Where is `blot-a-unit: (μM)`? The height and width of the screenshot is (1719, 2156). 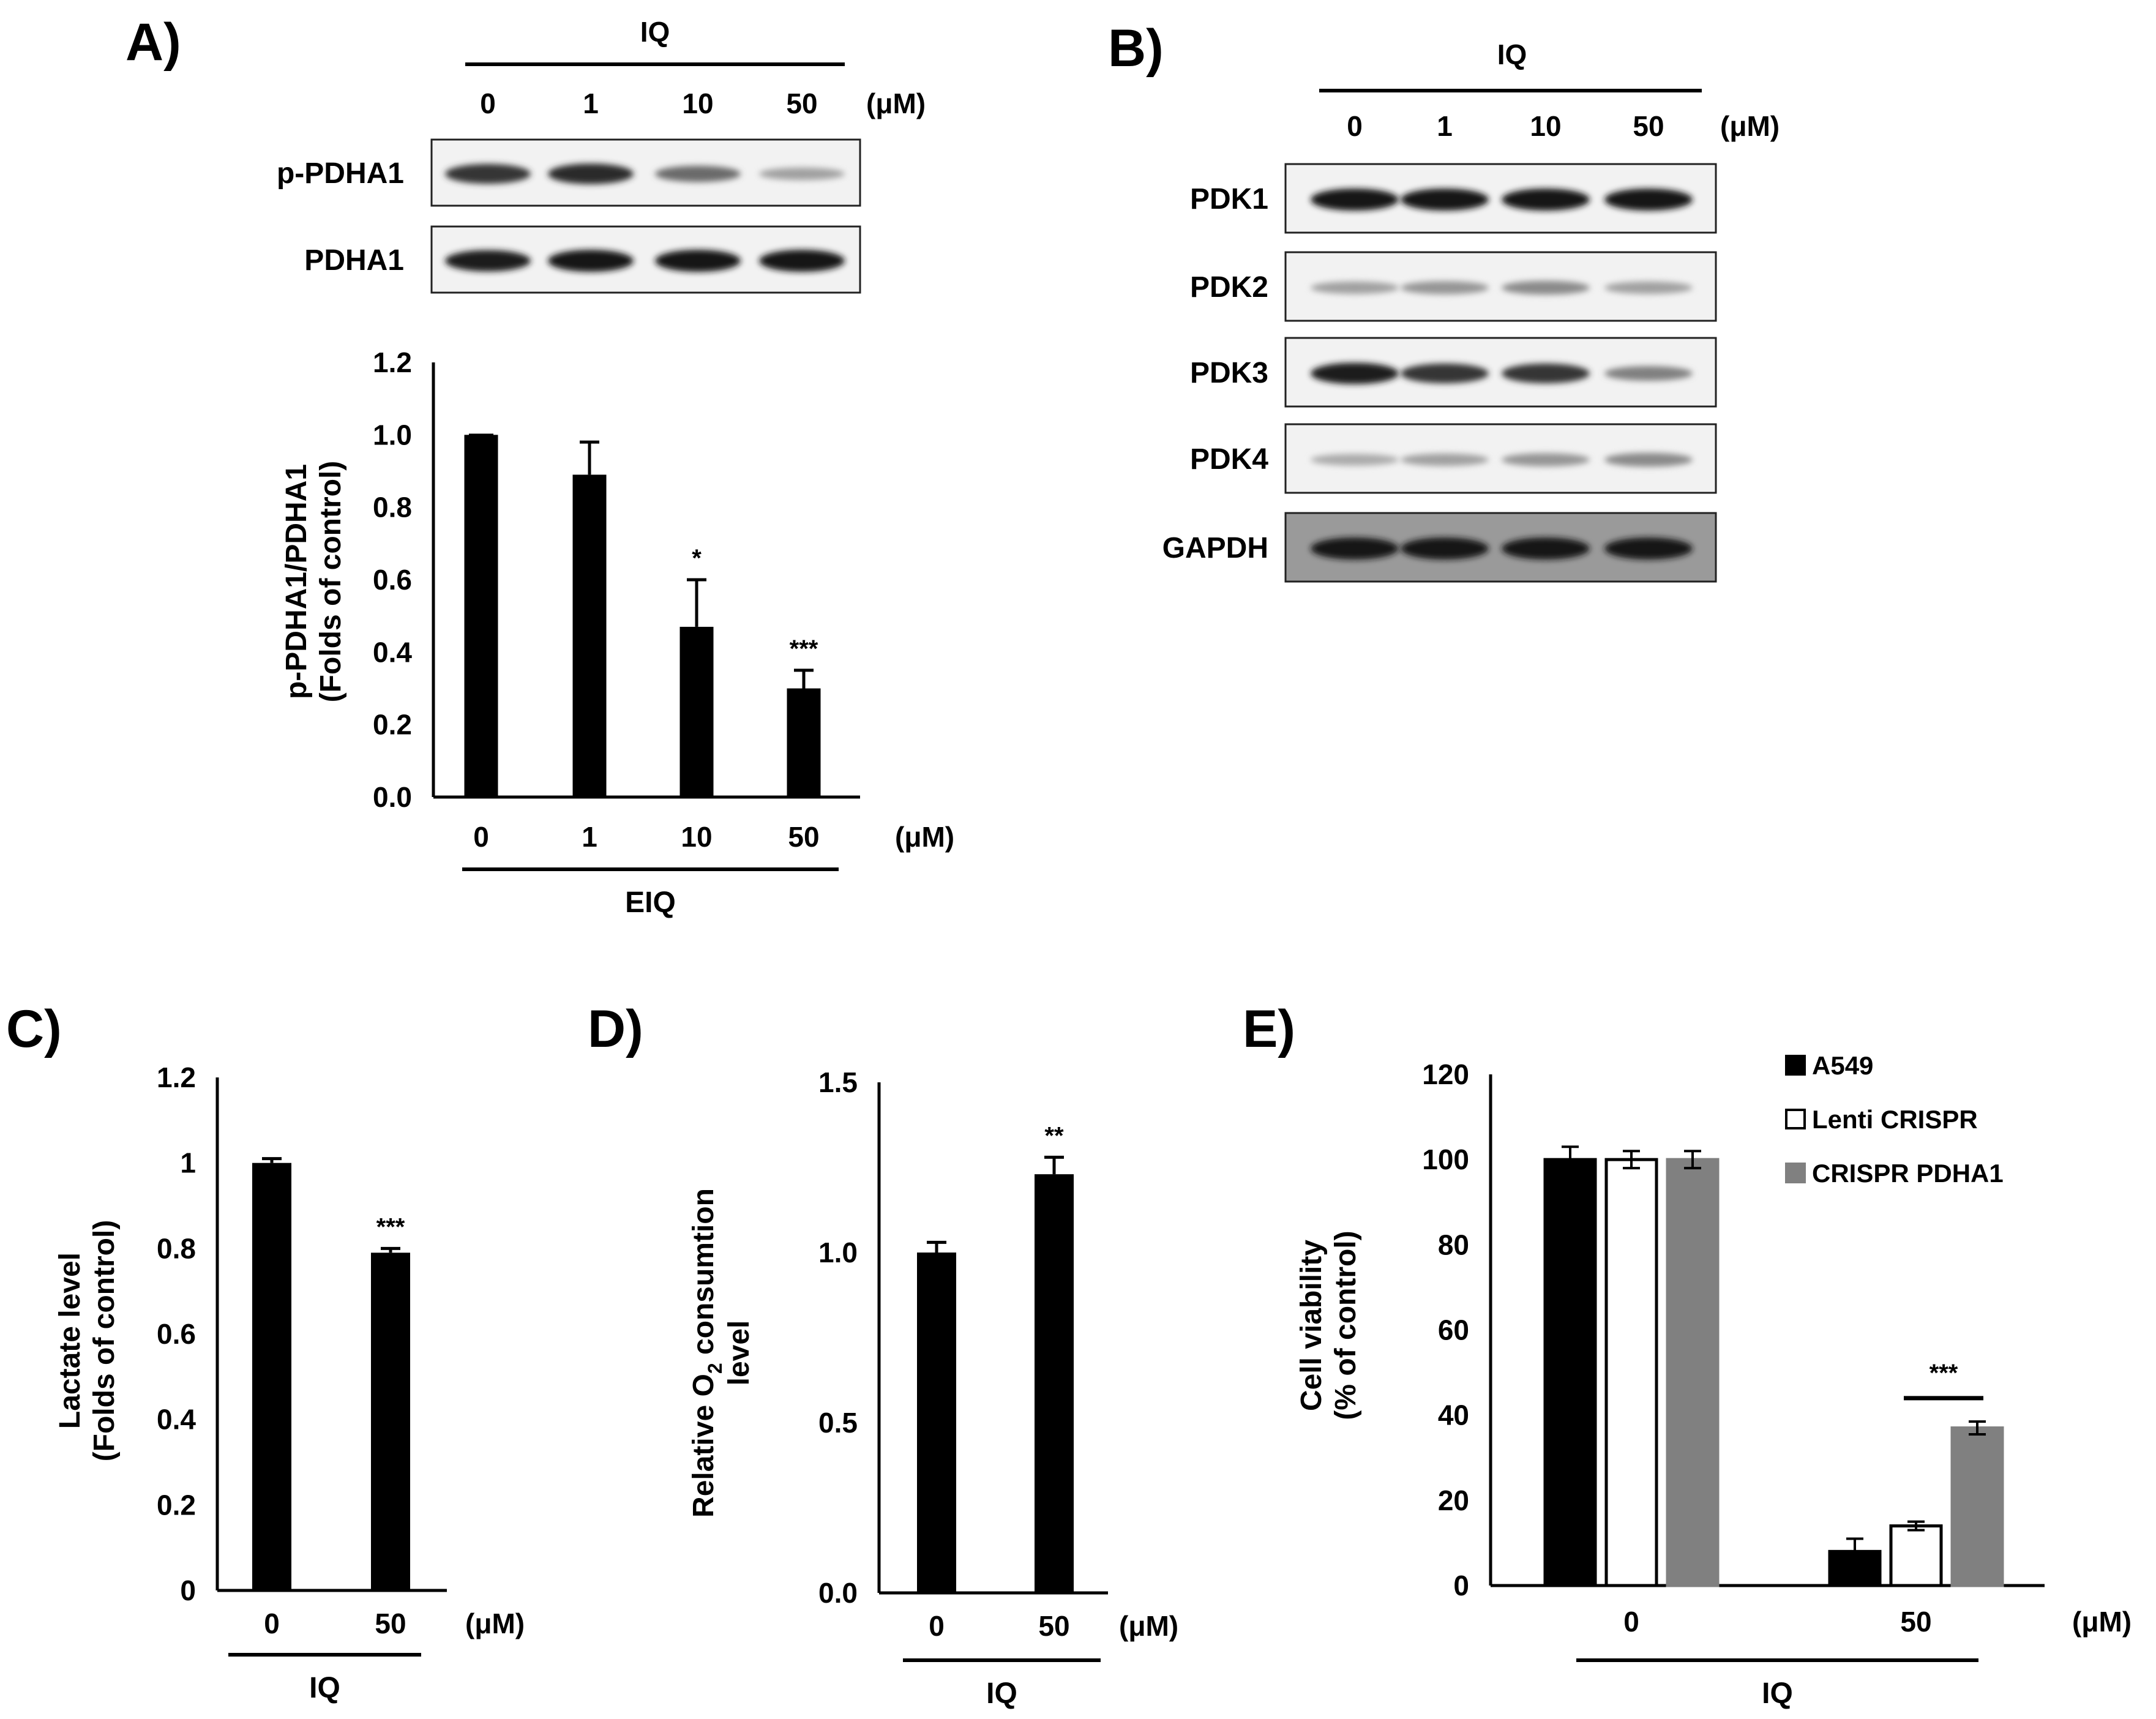 blot-a-unit: (μM) is located at coordinates (896, 104).